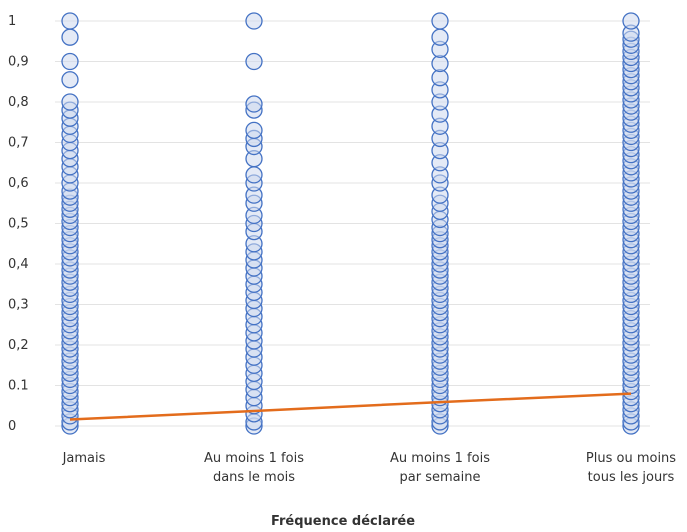 The height and width of the screenshot is (532, 687). What do you see at coordinates (18, 183) in the screenshot?
I see `y-tick-label: 0,6` at bounding box center [18, 183].